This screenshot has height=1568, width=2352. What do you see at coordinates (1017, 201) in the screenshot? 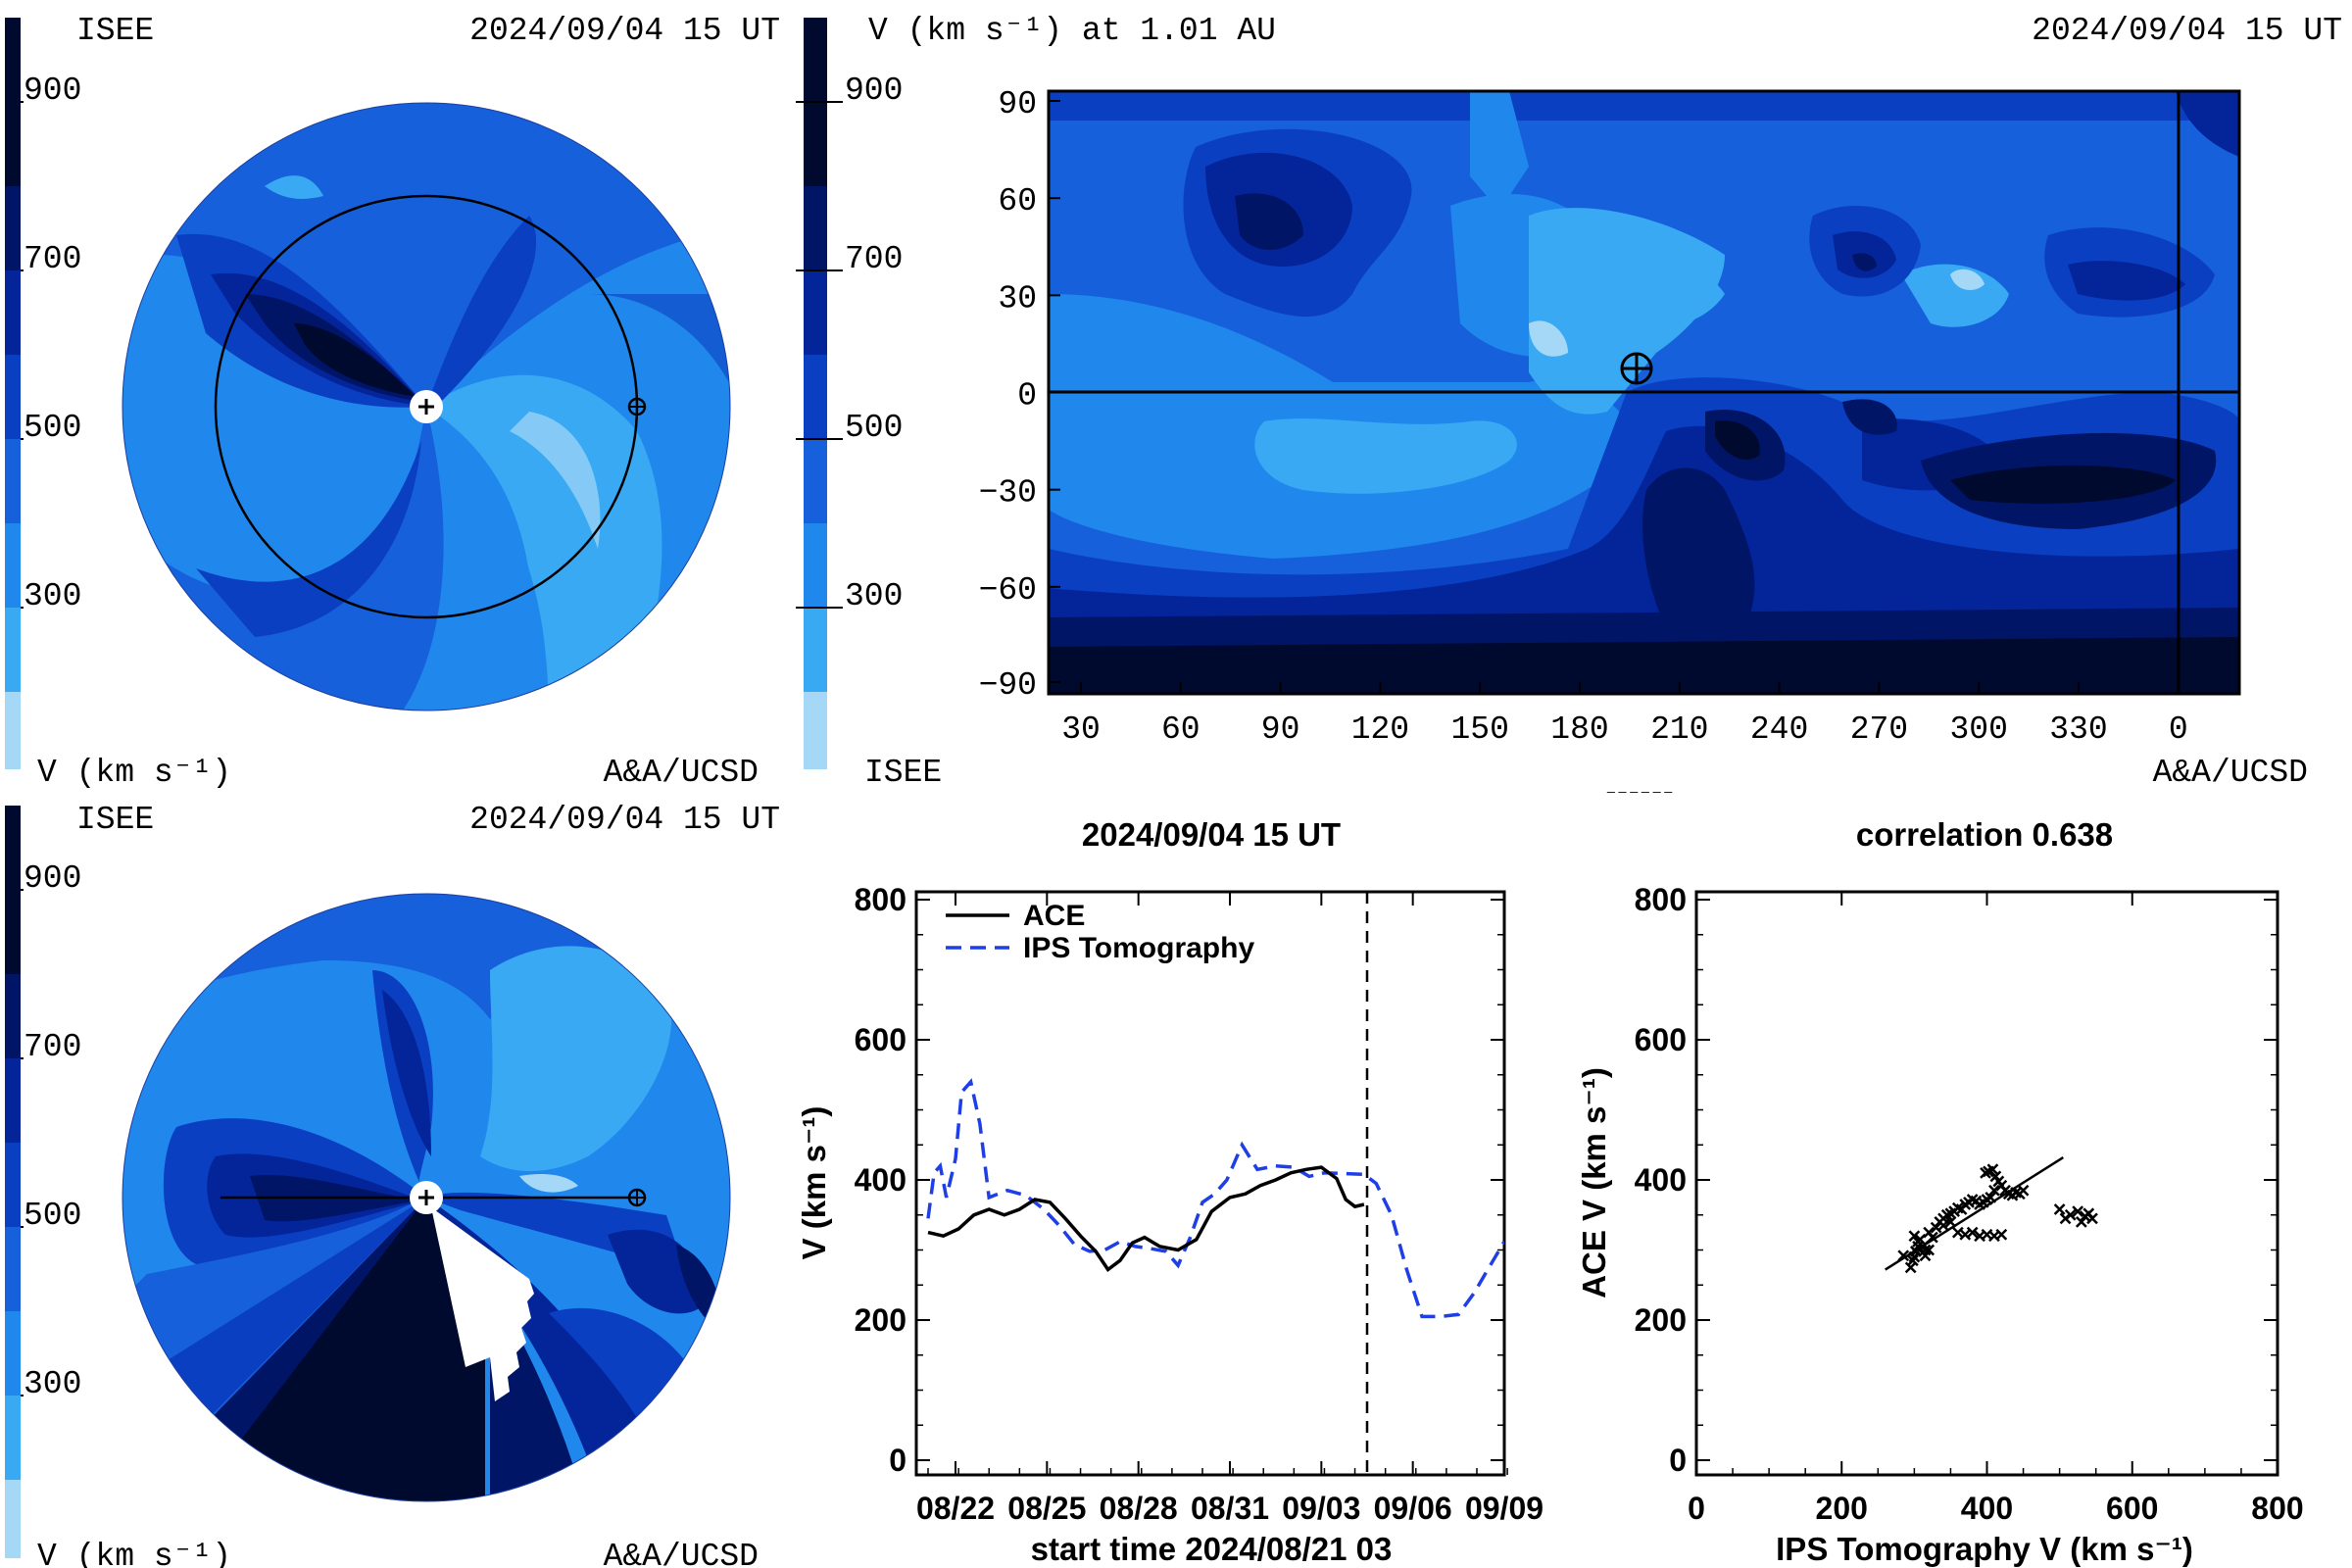
I see `map-y-tick-label: 60` at bounding box center [1017, 201].